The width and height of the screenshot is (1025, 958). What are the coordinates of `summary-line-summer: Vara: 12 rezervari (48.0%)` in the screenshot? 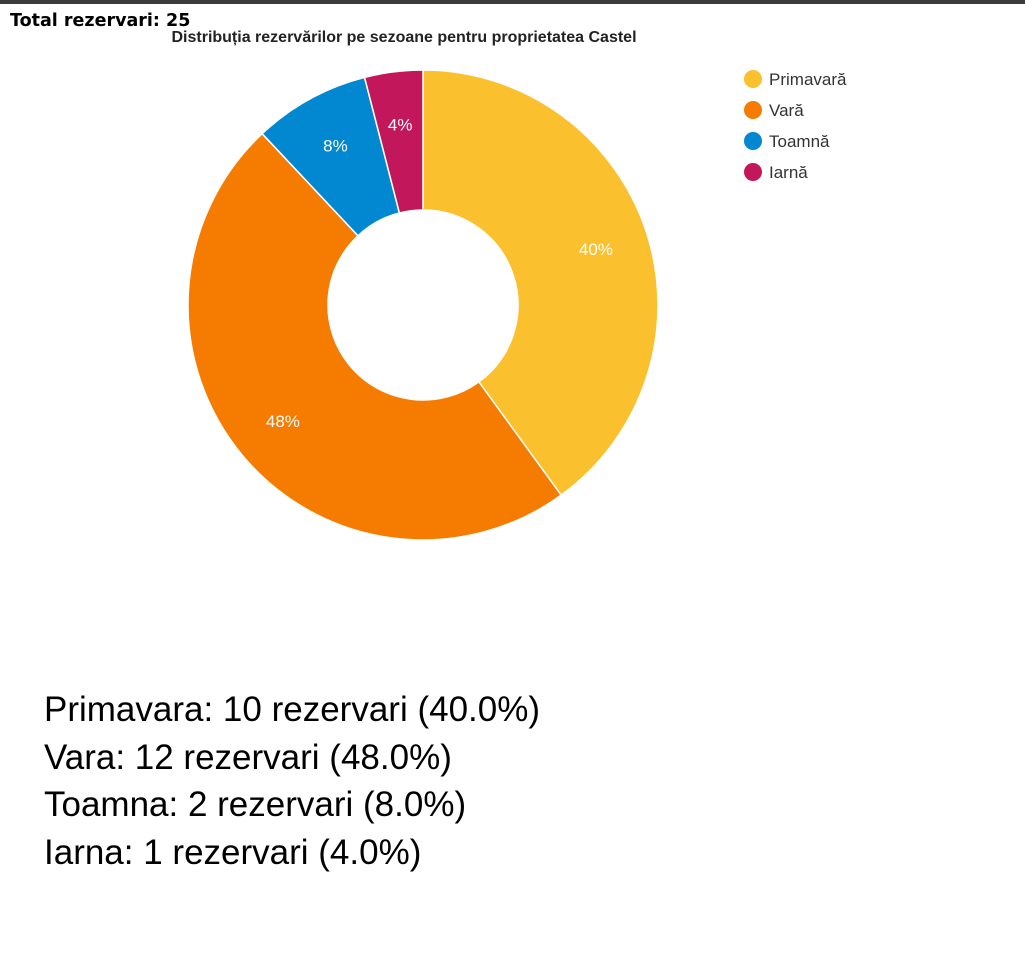 It's located at (248, 757).